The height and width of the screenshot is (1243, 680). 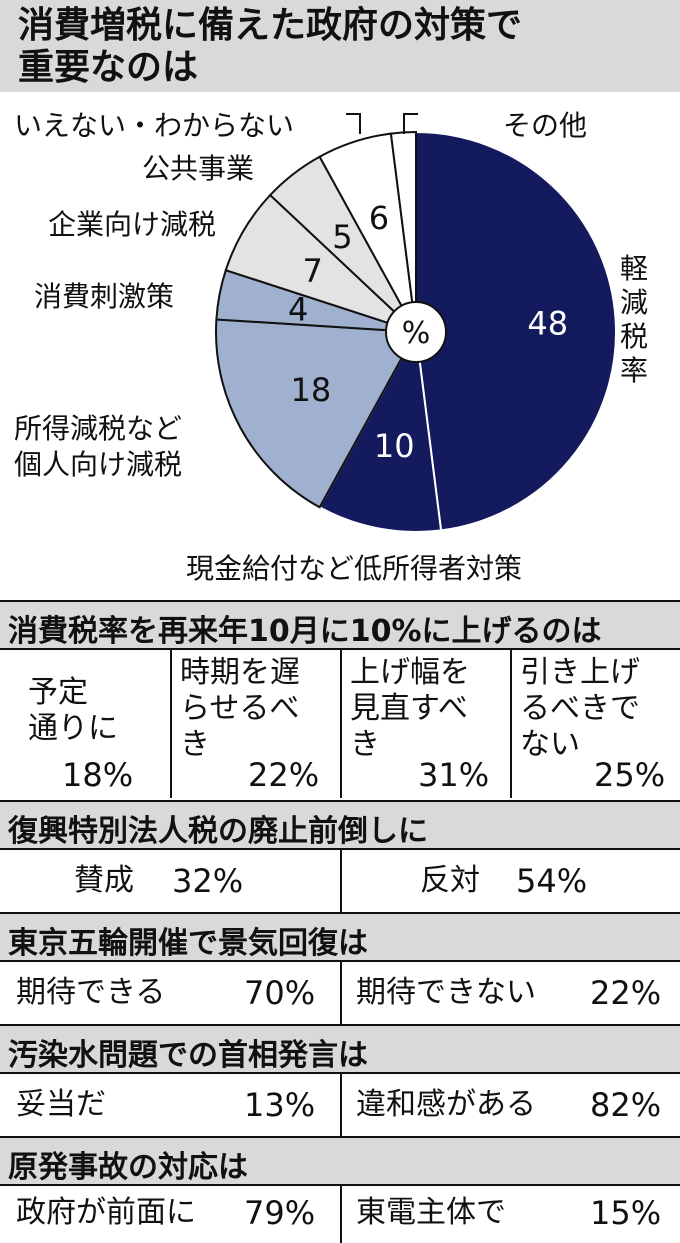 I want to click on chart-title-line2: 重要なのは, so click(x=108, y=67).